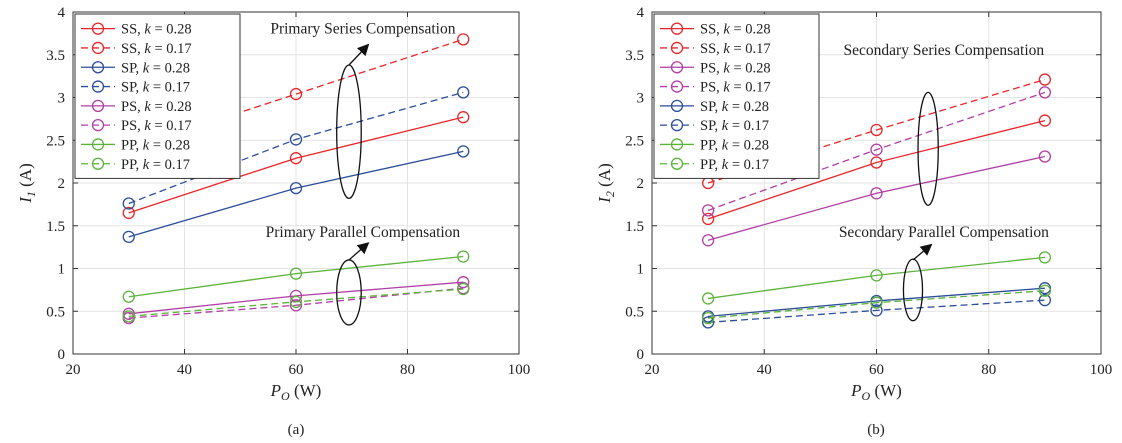 This screenshot has width=1122, height=443. What do you see at coordinates (184, 370) in the screenshot?
I see `x-tick-label: 40` at bounding box center [184, 370].